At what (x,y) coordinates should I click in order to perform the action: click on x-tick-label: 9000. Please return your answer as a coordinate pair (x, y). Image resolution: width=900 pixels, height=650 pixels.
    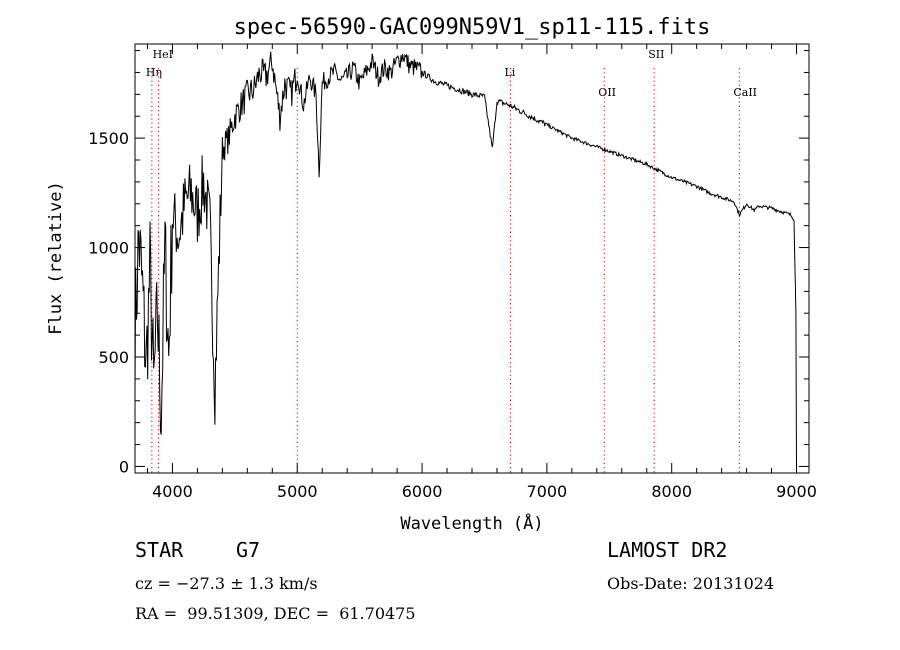
    Looking at the image, I should click on (796, 491).